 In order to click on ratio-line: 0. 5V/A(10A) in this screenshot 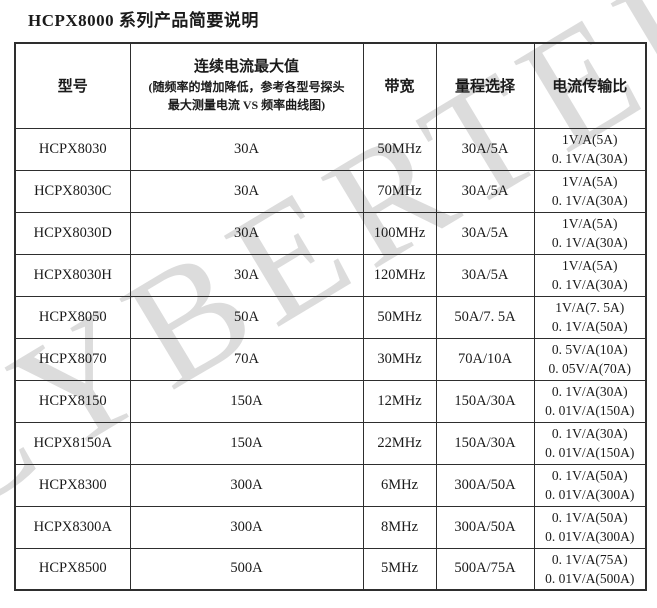, I will do `click(589, 349)`.